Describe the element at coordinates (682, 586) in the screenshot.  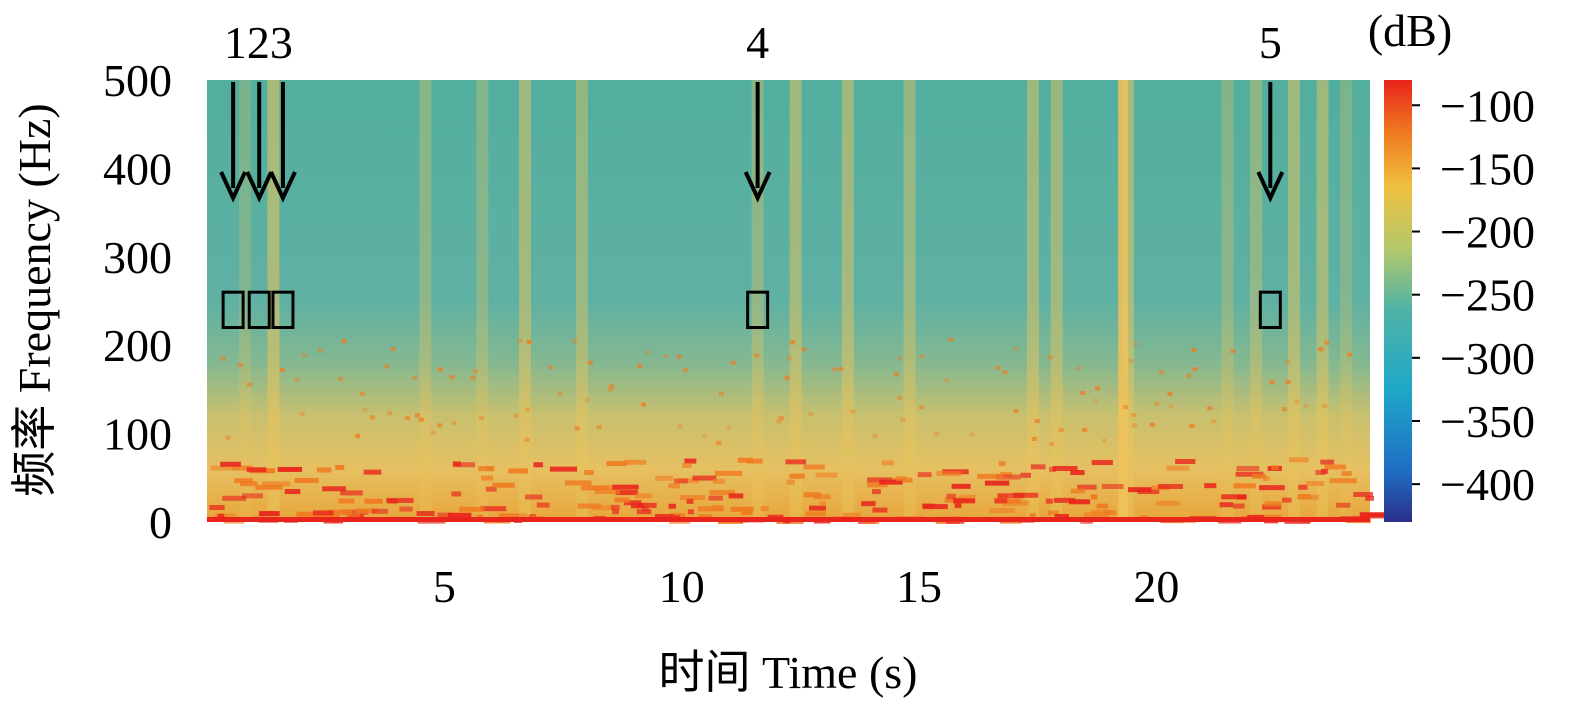
I see `x-tick-label: 10` at that location.